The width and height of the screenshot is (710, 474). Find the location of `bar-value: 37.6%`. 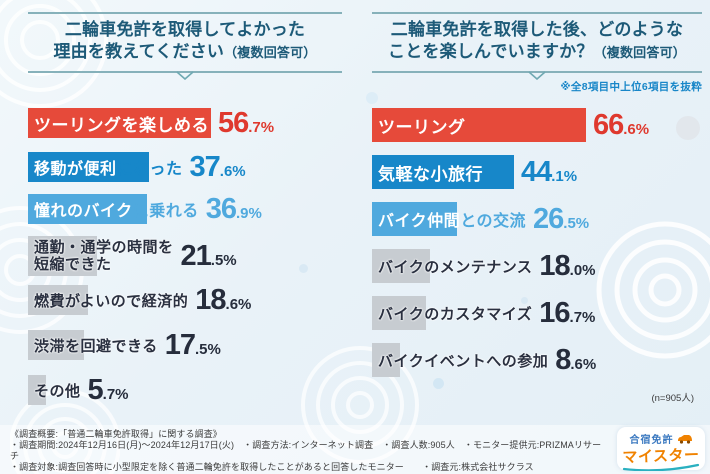

bar-value: 37.6% is located at coordinates (217, 166).